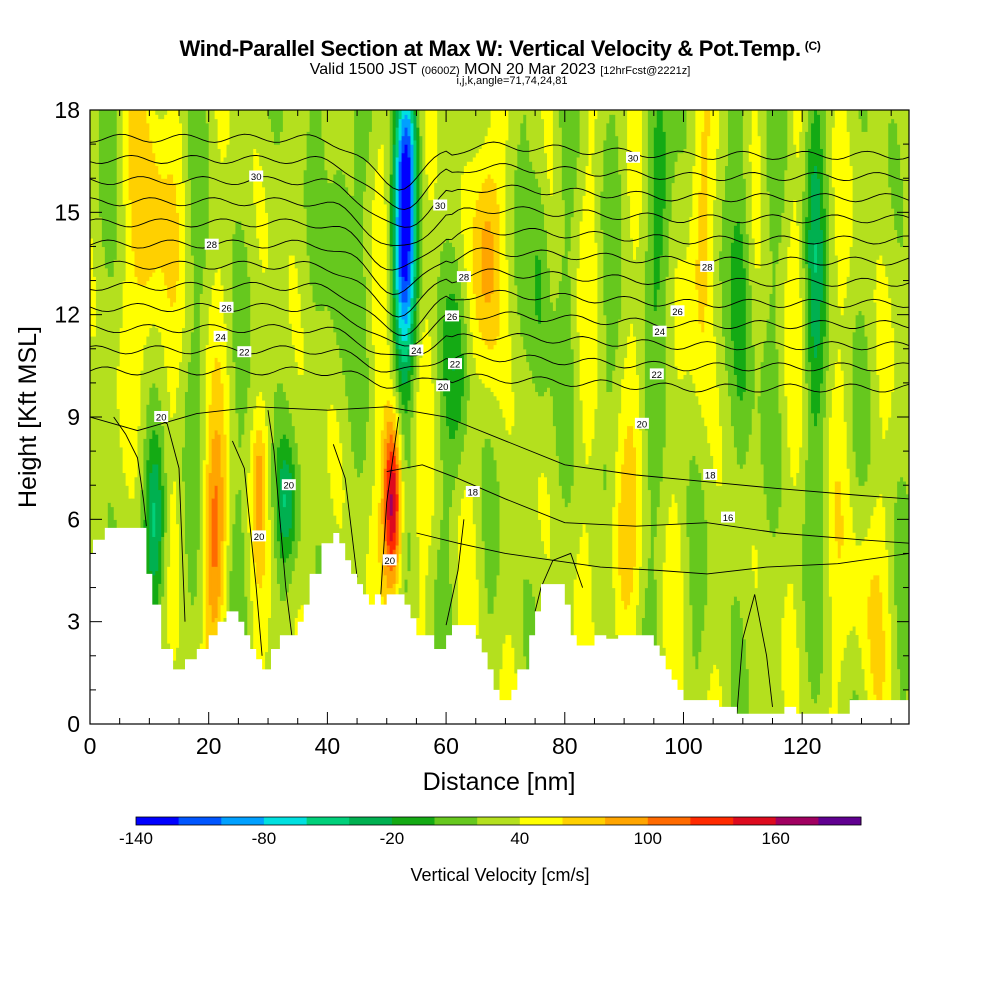 This screenshot has width=1000, height=1000. Describe the element at coordinates (645, 71) in the screenshot. I see `forecast-info: [12hrFcst@2221z]` at that location.